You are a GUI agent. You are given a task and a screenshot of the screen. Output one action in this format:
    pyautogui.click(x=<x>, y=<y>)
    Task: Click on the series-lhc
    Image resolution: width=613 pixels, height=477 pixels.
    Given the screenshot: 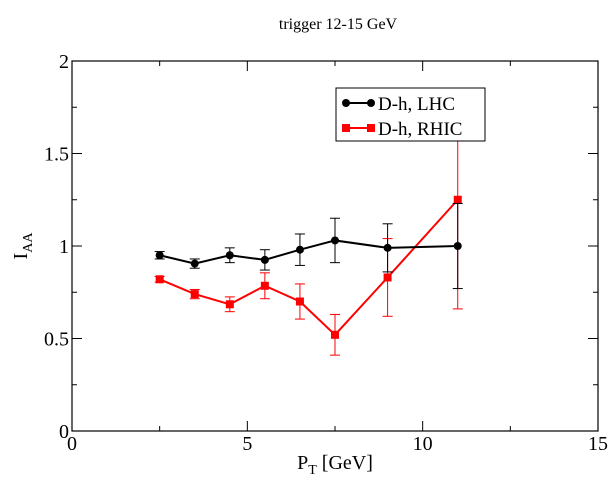 What is the action you would take?
    pyautogui.click(x=308, y=246)
    